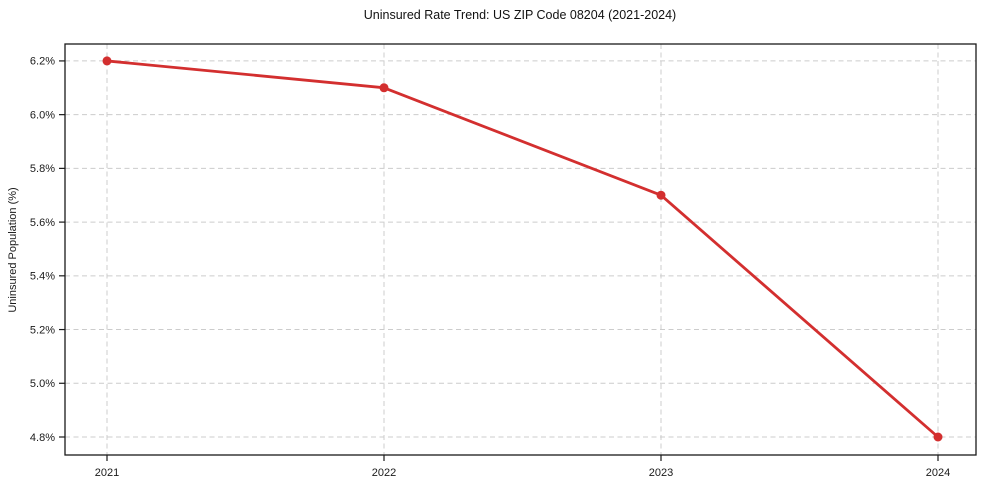 The width and height of the screenshot is (989, 490). What do you see at coordinates (42, 115) in the screenshot?
I see `y-tick-label: 6.0%` at bounding box center [42, 115].